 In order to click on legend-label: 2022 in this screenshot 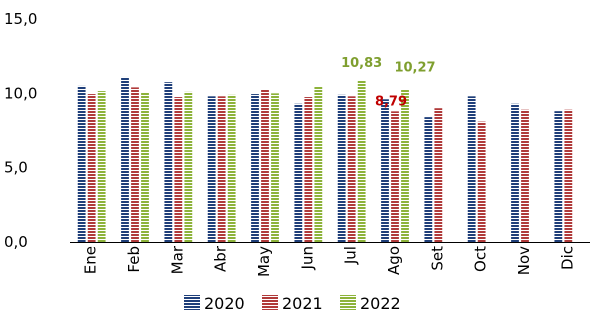, I will do `click(380, 303)`.